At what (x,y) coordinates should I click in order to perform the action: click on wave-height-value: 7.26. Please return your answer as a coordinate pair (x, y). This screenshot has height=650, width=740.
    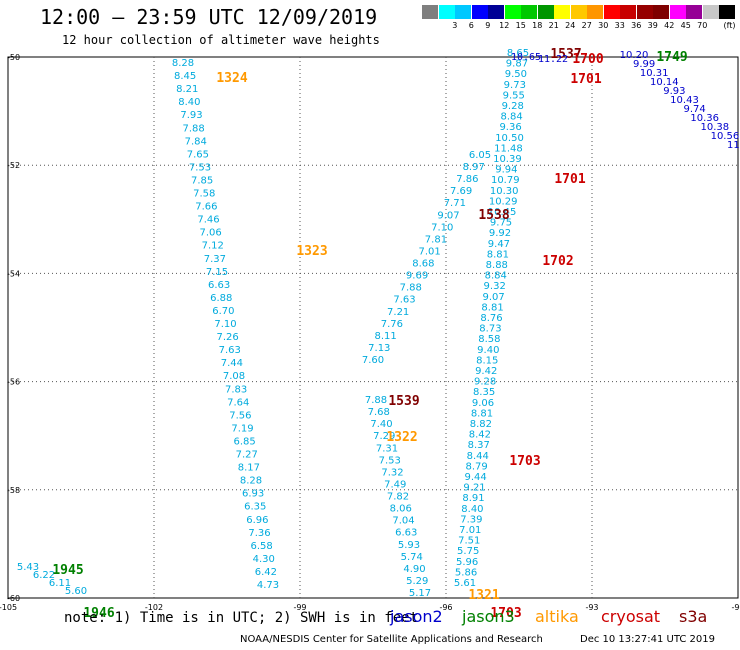
    Looking at the image, I should click on (227, 337).